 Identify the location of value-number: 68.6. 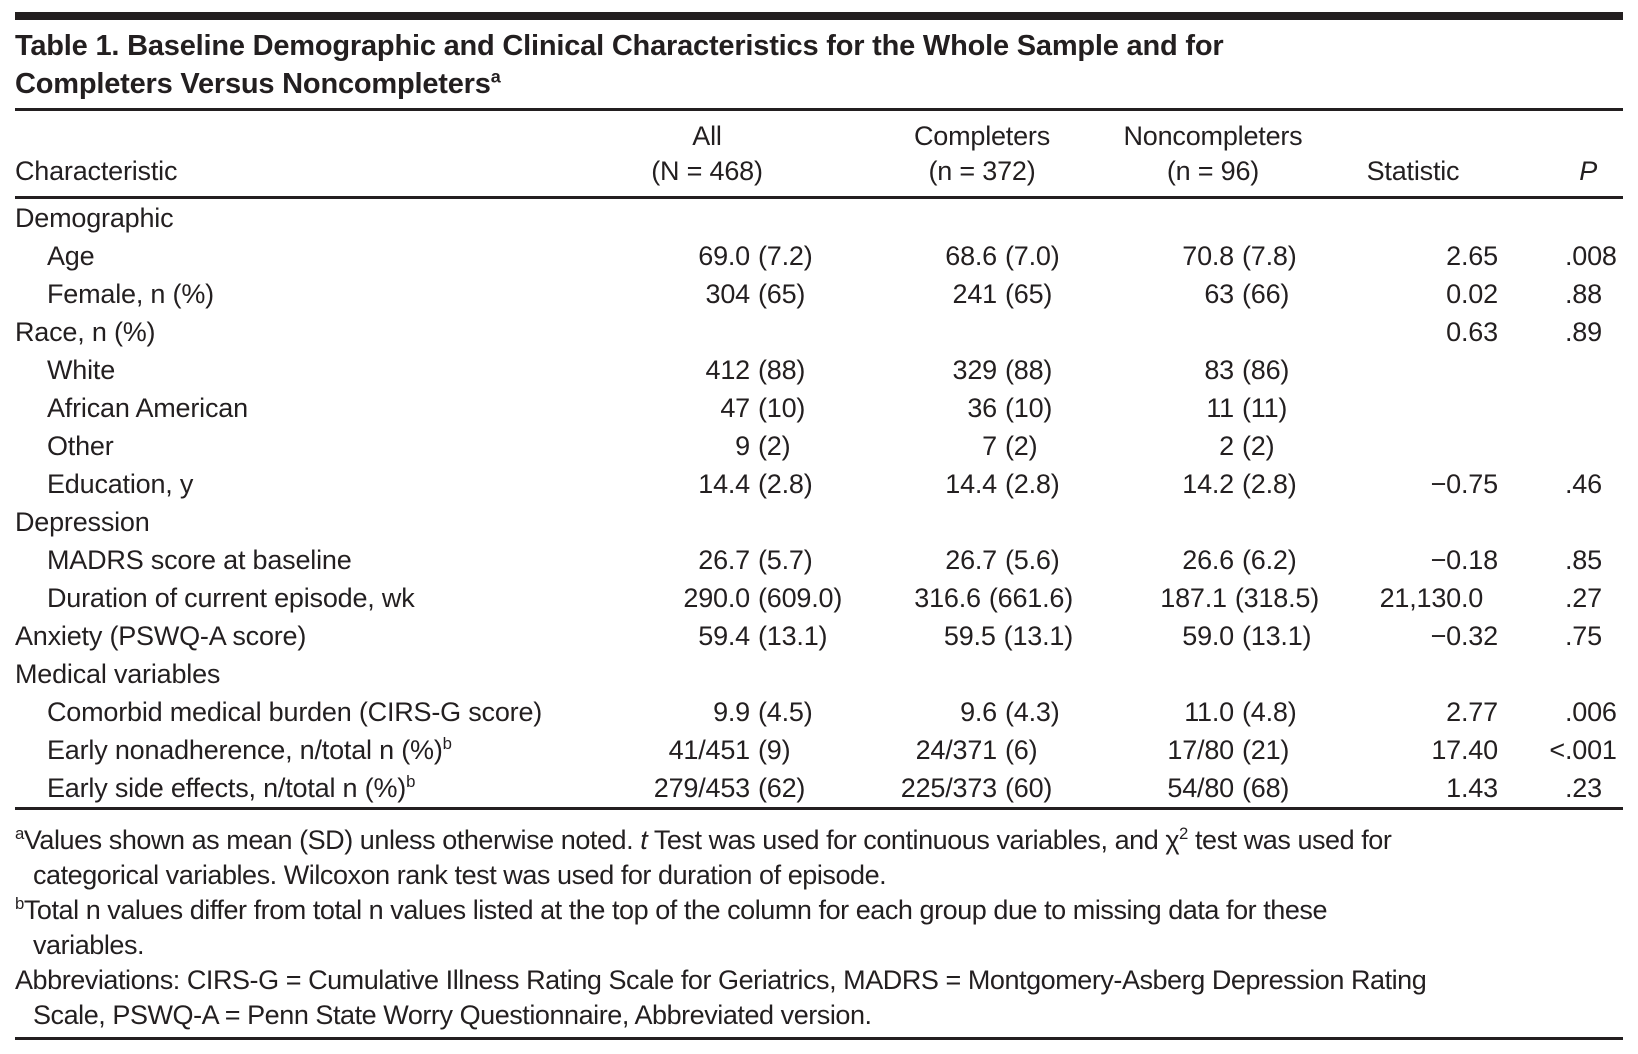
(971, 255).